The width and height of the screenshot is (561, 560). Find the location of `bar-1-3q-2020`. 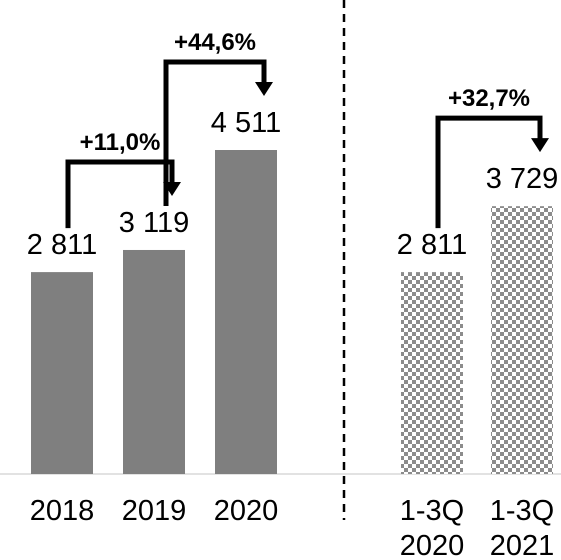

bar-1-3q-2020 is located at coordinates (432, 373).